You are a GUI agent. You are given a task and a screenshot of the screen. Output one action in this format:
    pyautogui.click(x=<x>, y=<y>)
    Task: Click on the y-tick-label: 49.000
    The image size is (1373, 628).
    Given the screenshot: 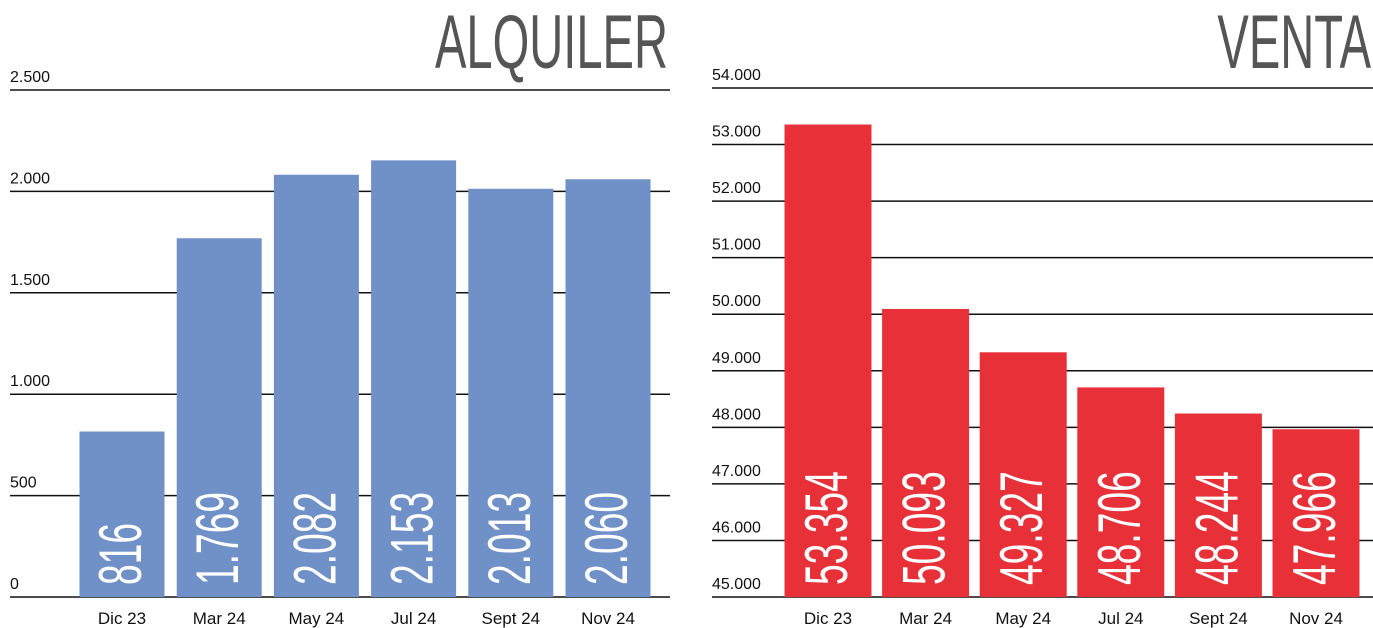 What is the action you would take?
    pyautogui.click(x=736, y=358)
    